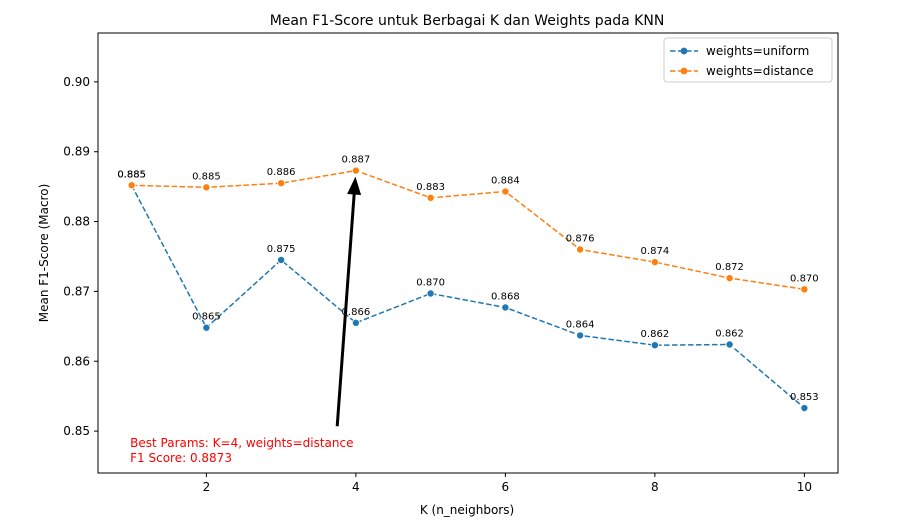  What do you see at coordinates (430, 187) in the screenshot?
I see `data-label: 0.883` at bounding box center [430, 187].